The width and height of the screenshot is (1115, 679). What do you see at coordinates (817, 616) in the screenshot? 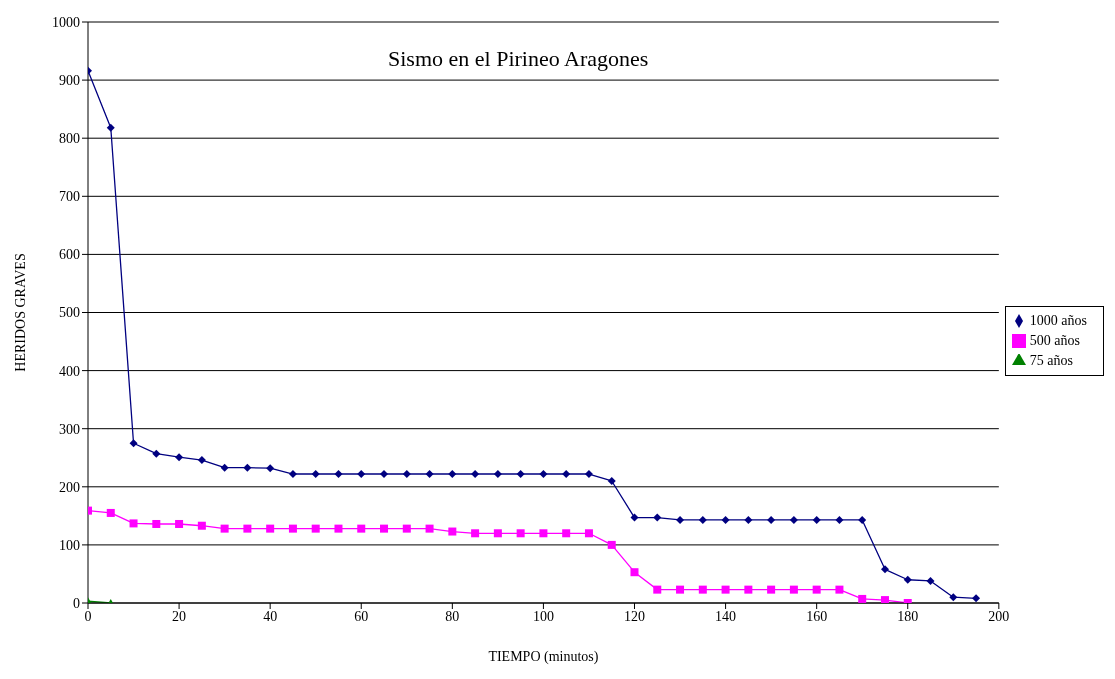
I see `x-tick-label: 160` at bounding box center [817, 616].